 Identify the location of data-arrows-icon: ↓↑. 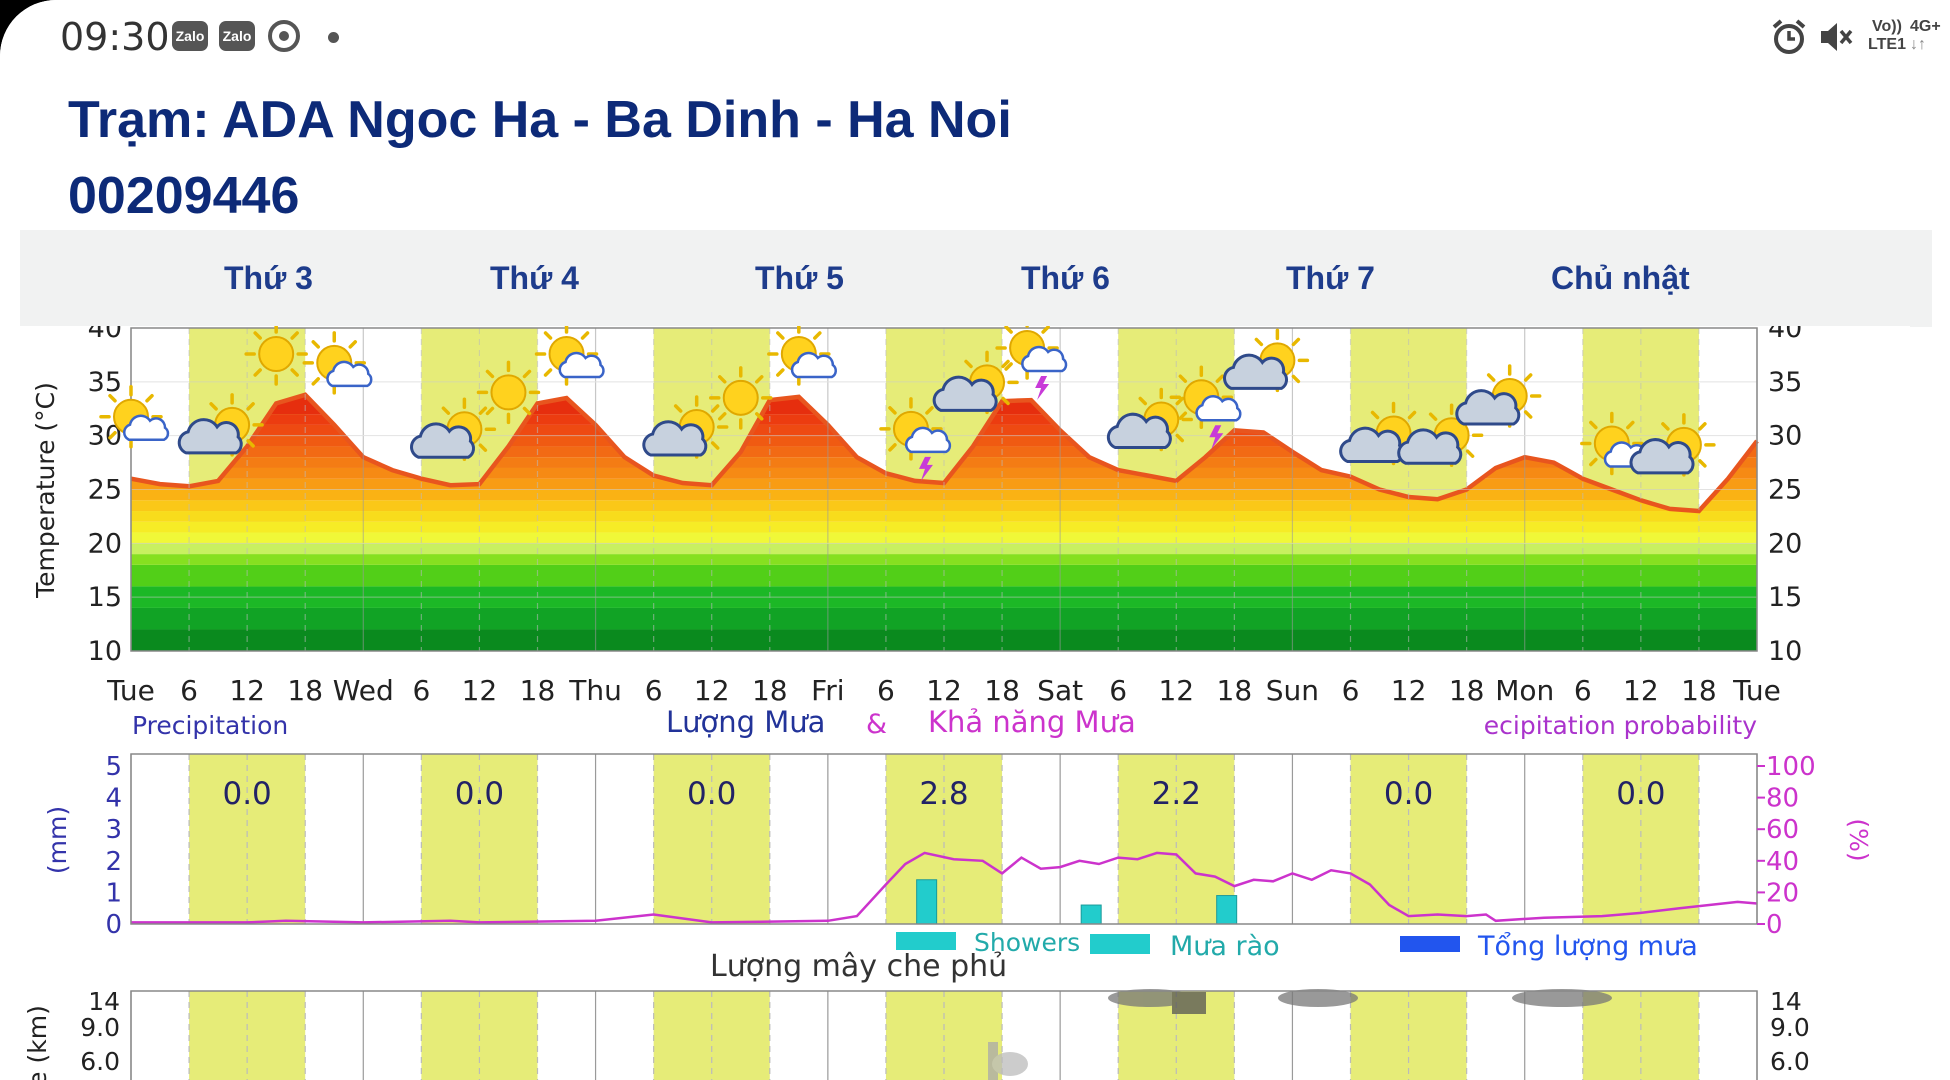
(1918, 44).